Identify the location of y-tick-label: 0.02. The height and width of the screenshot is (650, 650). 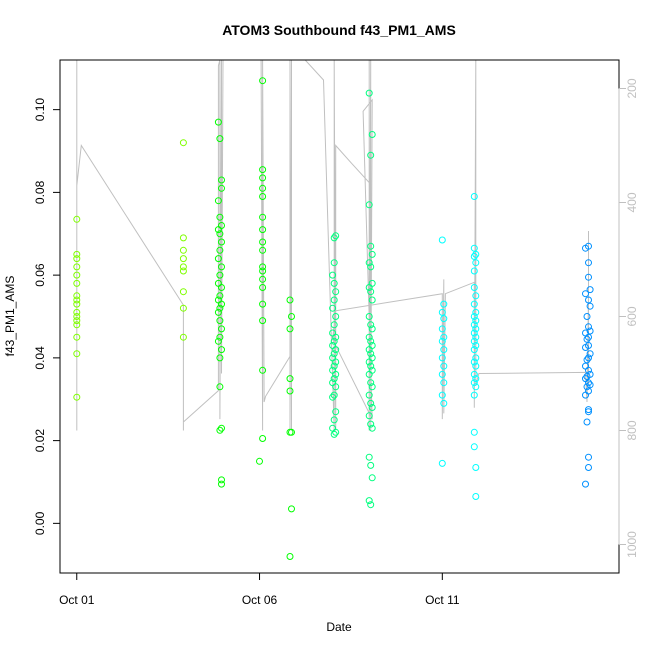
(40, 441).